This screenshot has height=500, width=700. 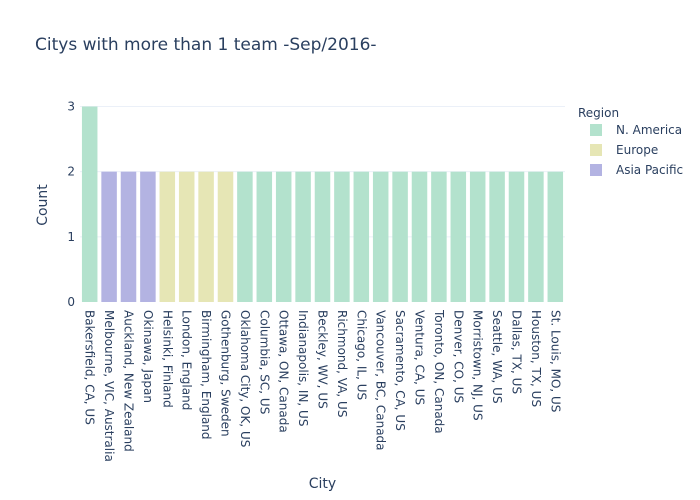 What do you see at coordinates (439, 371) in the screenshot?
I see `x-tick-label: Toronto, ON, Canada` at bounding box center [439, 371].